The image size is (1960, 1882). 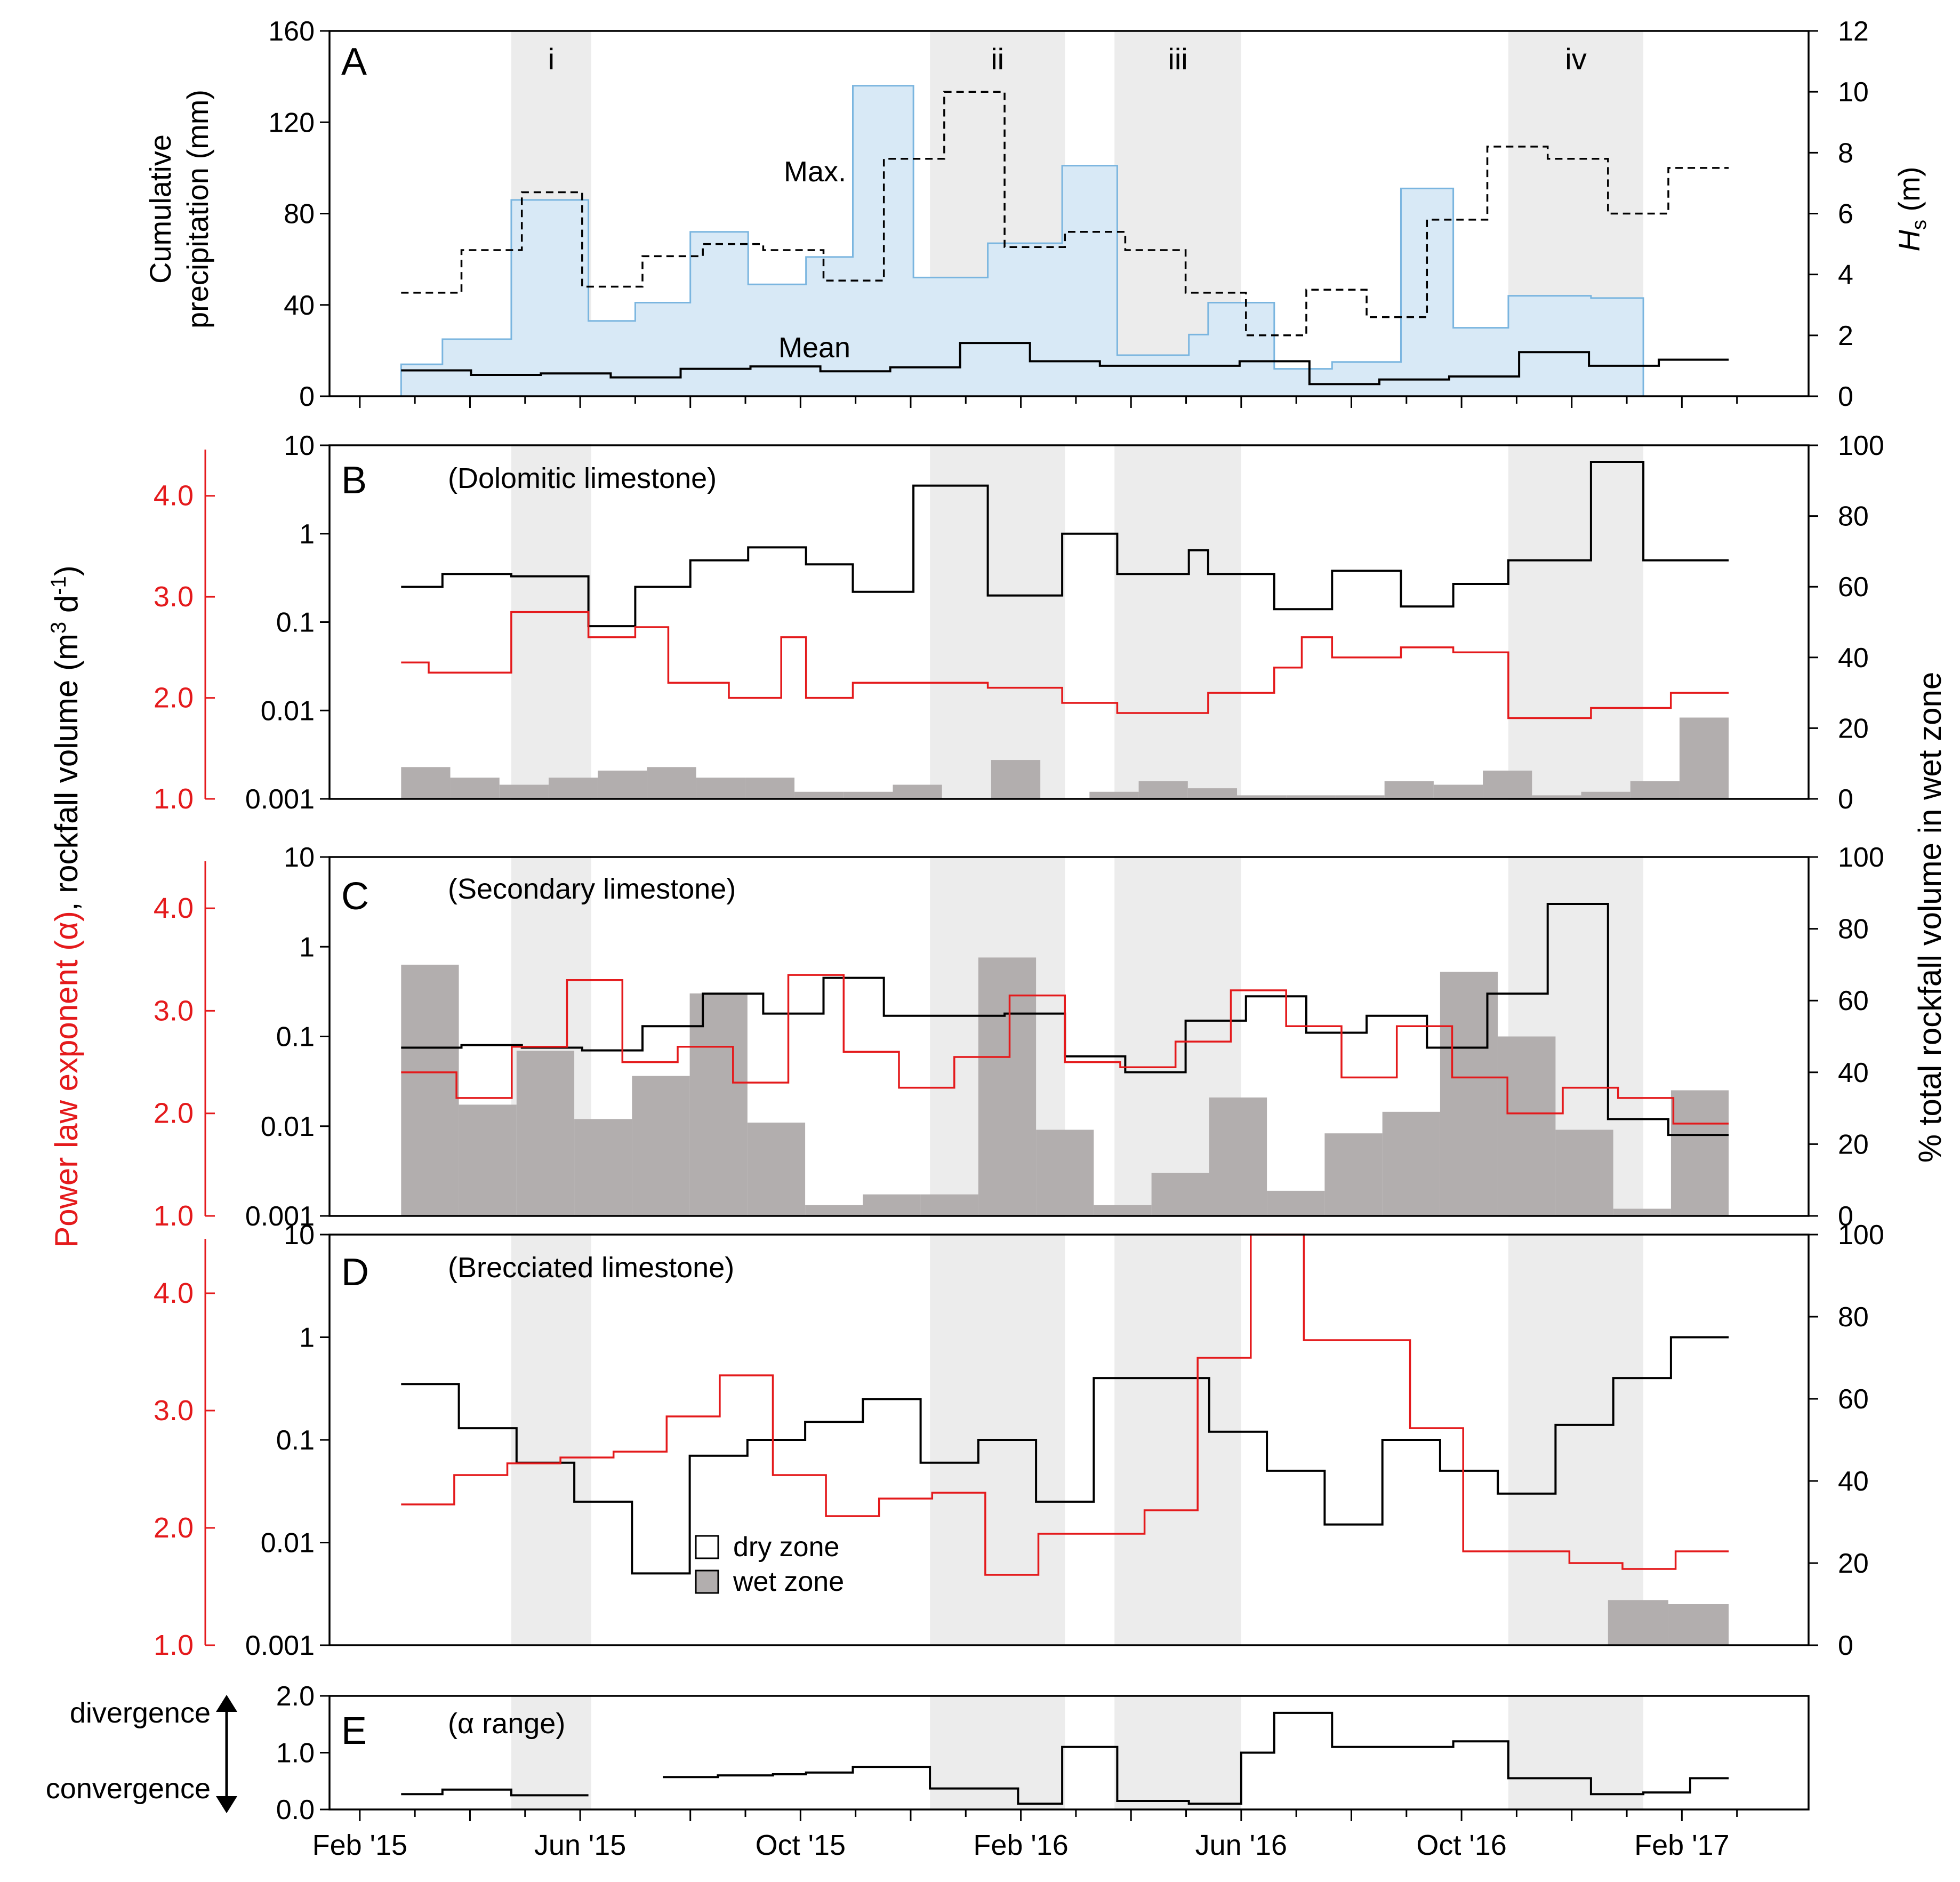 I want to click on panel-c-pct-tick-label: 40, so click(x=1854, y=1073).